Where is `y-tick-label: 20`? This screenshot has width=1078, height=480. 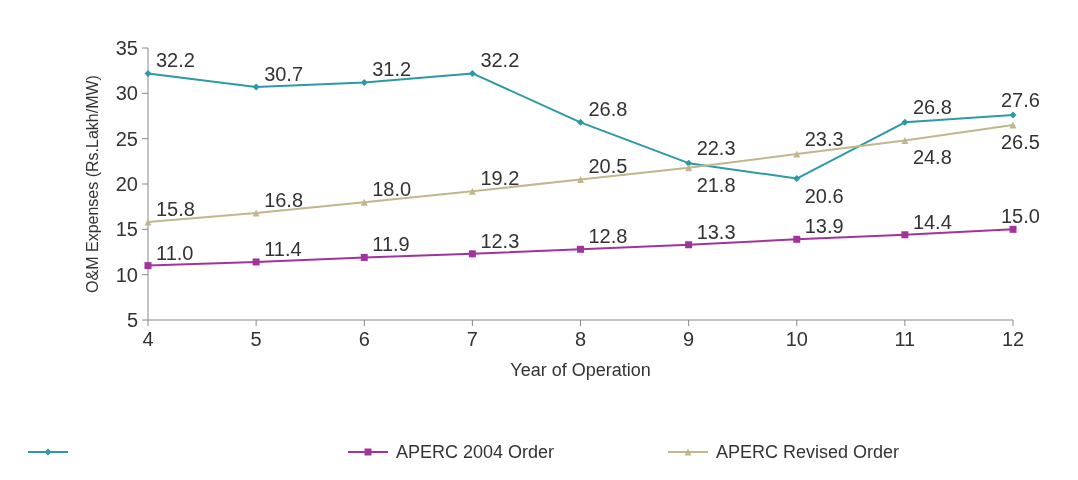
y-tick-label: 20 is located at coordinates (126, 184).